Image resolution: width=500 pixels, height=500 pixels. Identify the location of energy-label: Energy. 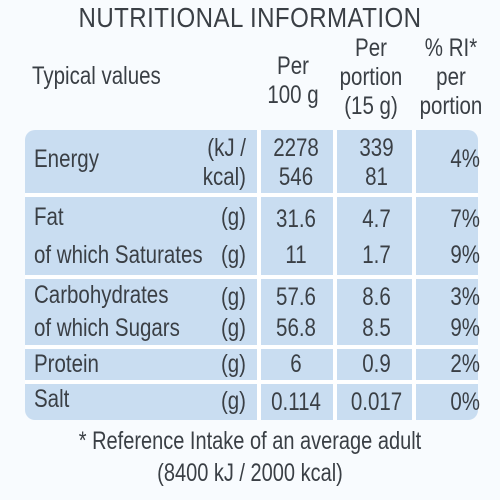
(66, 159).